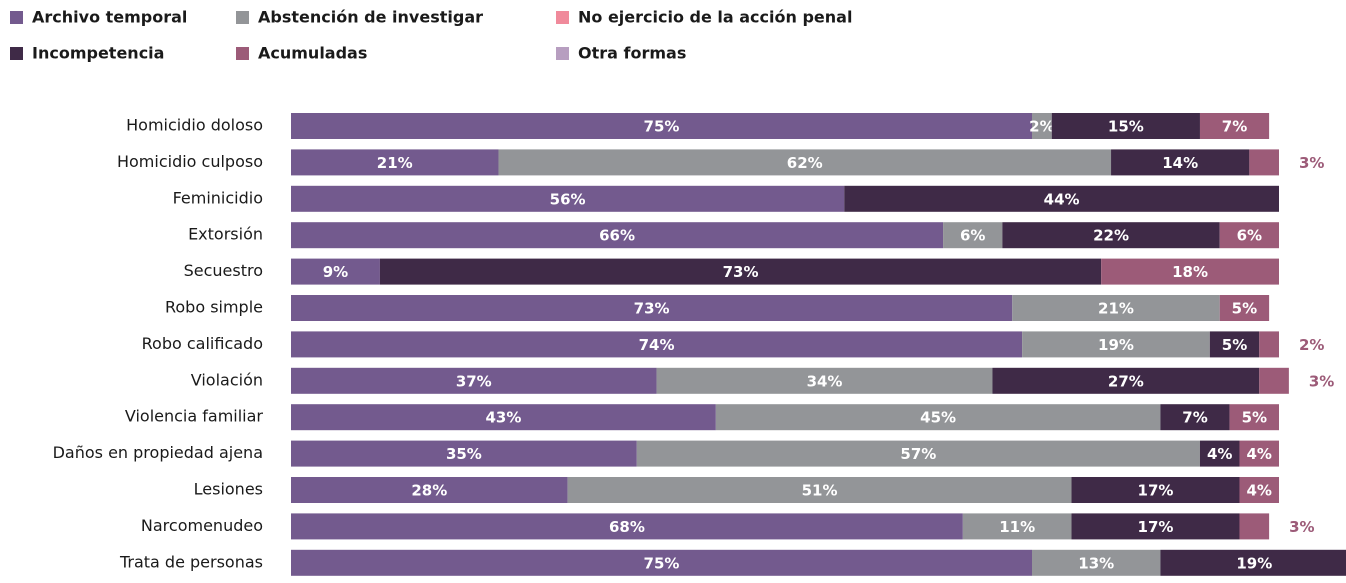  What do you see at coordinates (194, 125) in the screenshot?
I see `category-label: Homicidio doloso` at bounding box center [194, 125].